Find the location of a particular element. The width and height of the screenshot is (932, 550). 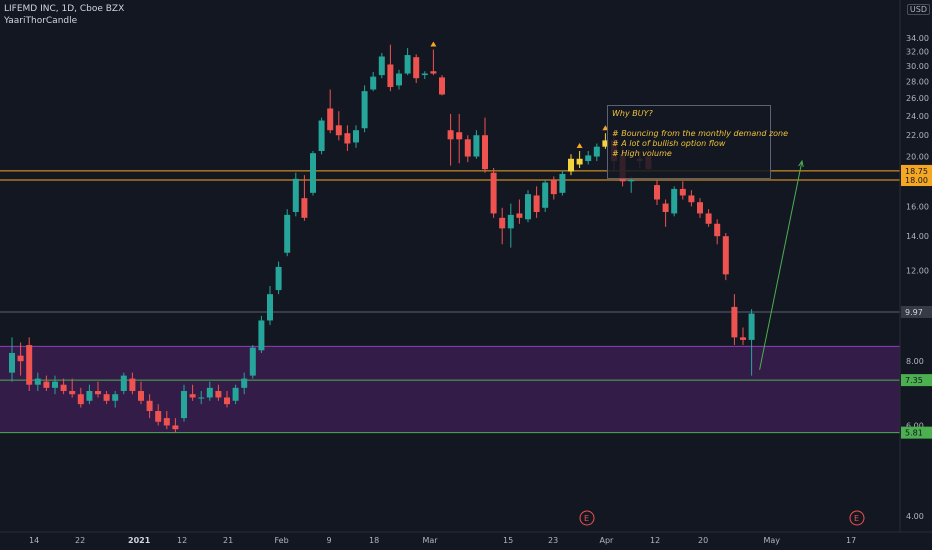

annotation-title: Why BUY? is located at coordinates (632, 113).